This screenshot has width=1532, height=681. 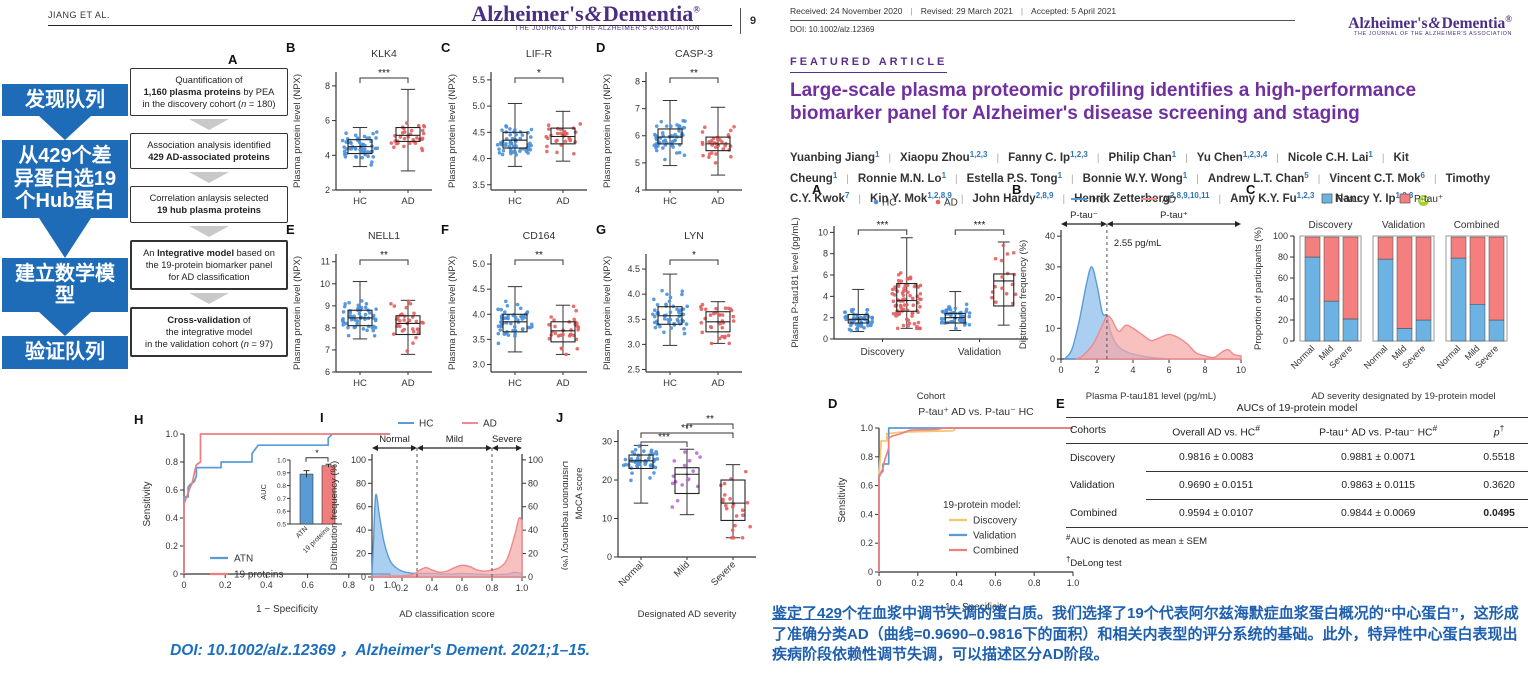 I want to click on svg-text: 0.8, so click(x=1034, y=583).